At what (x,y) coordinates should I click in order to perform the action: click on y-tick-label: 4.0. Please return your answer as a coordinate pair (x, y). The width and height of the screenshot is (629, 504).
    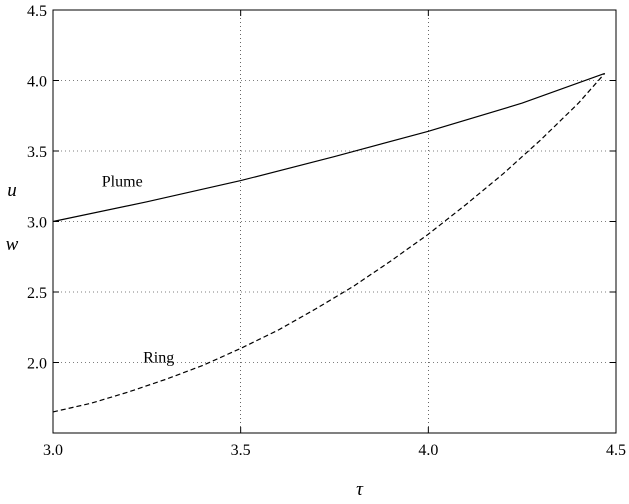
    Looking at the image, I should click on (37, 82).